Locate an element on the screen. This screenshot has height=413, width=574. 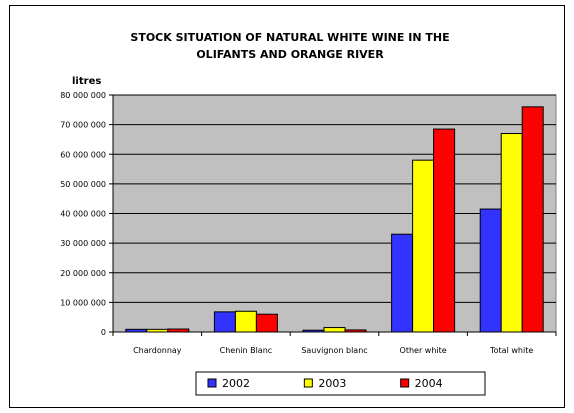
y-tick-label: 20 000 000 is located at coordinates (83, 273).